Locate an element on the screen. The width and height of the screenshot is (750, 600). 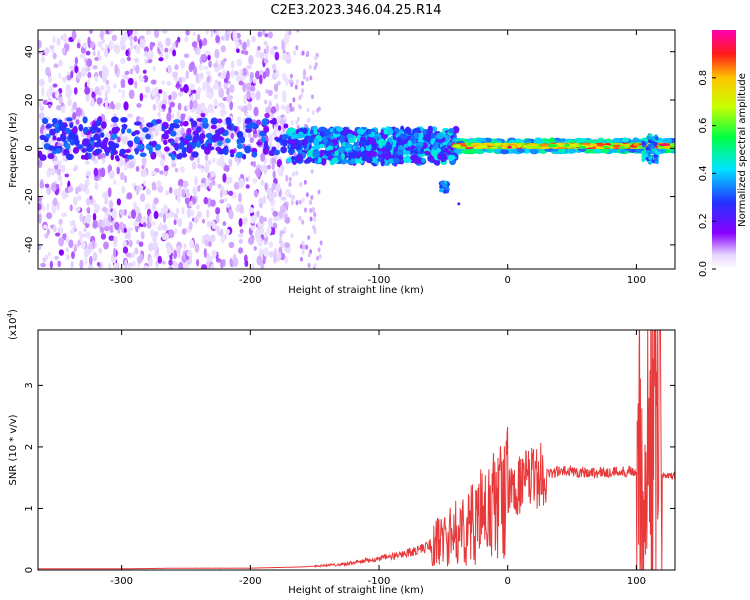
colorbar-tick-label: 0.4 is located at coordinates (703, 173).